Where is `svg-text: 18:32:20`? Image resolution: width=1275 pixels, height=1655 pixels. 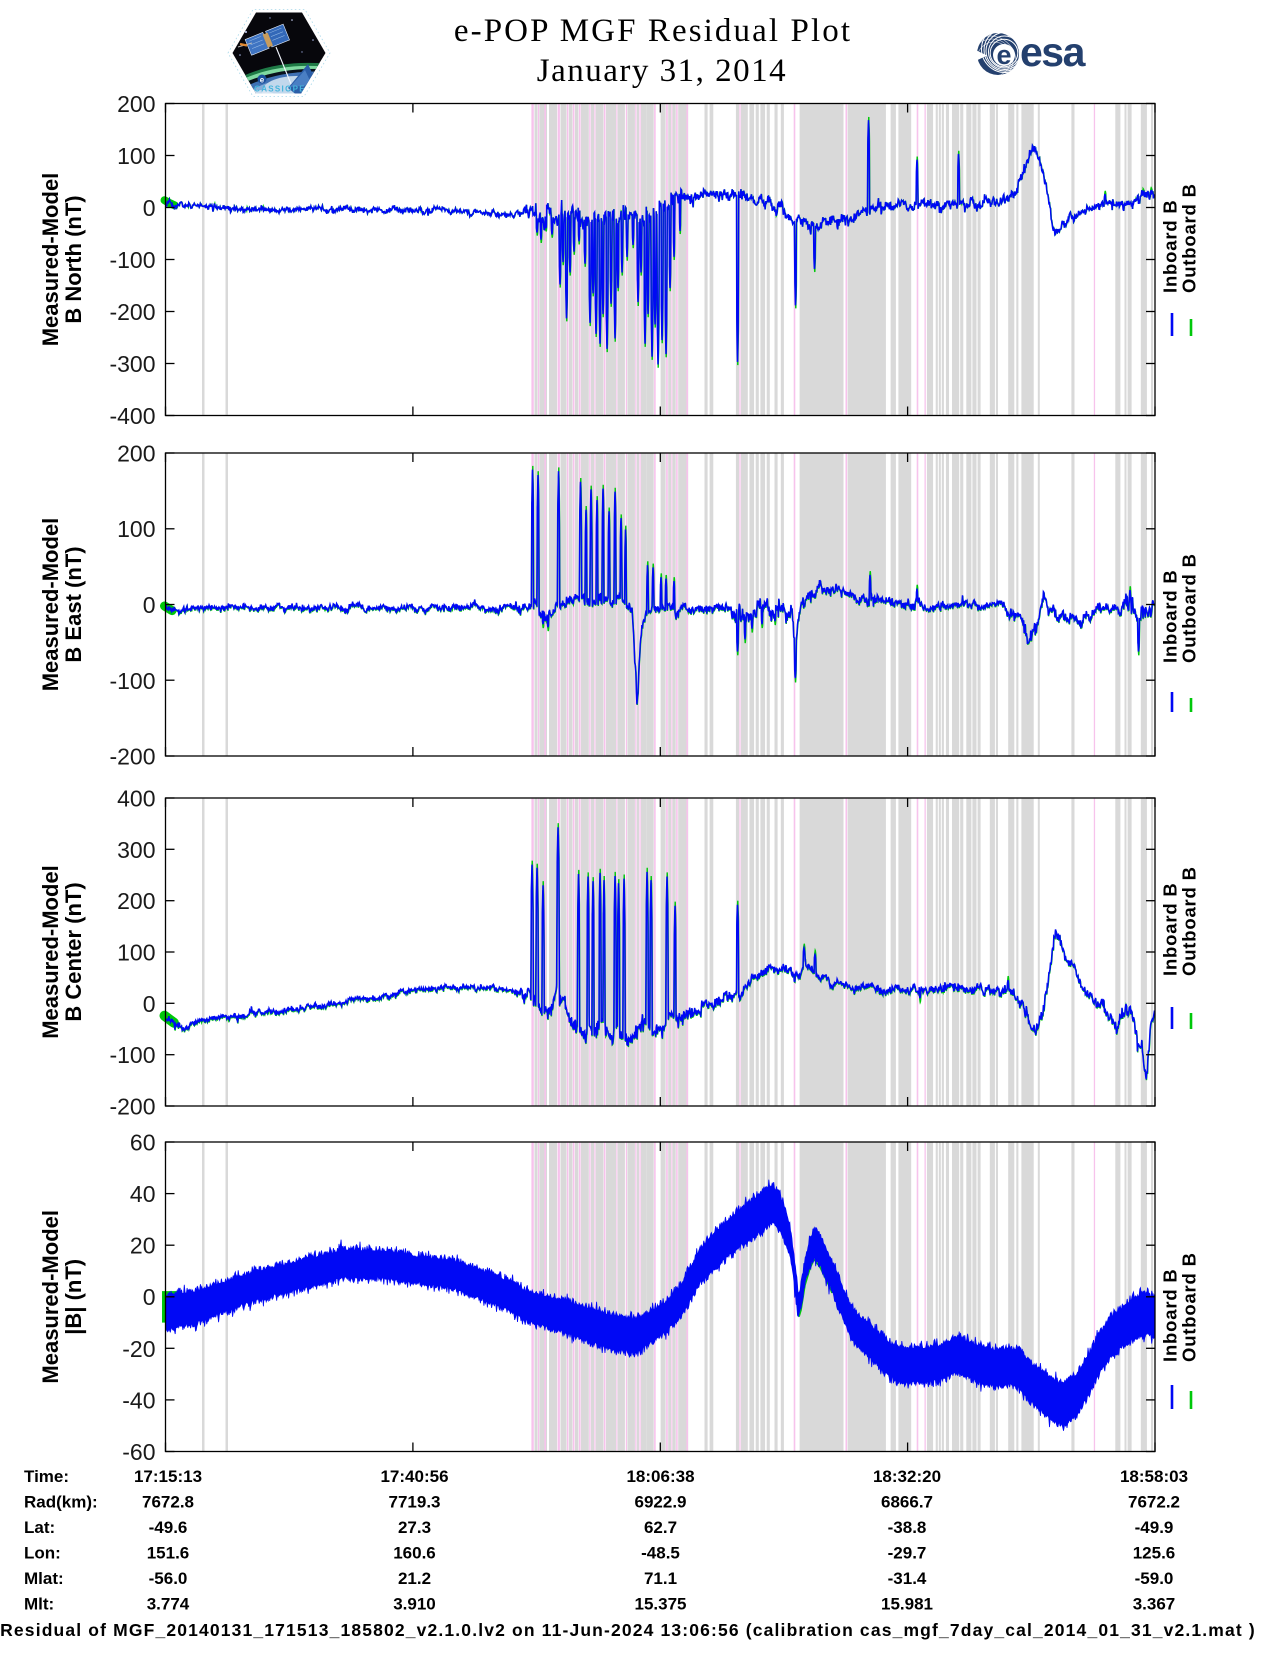
svg-text: 18:32:20 is located at coordinates (907, 1476).